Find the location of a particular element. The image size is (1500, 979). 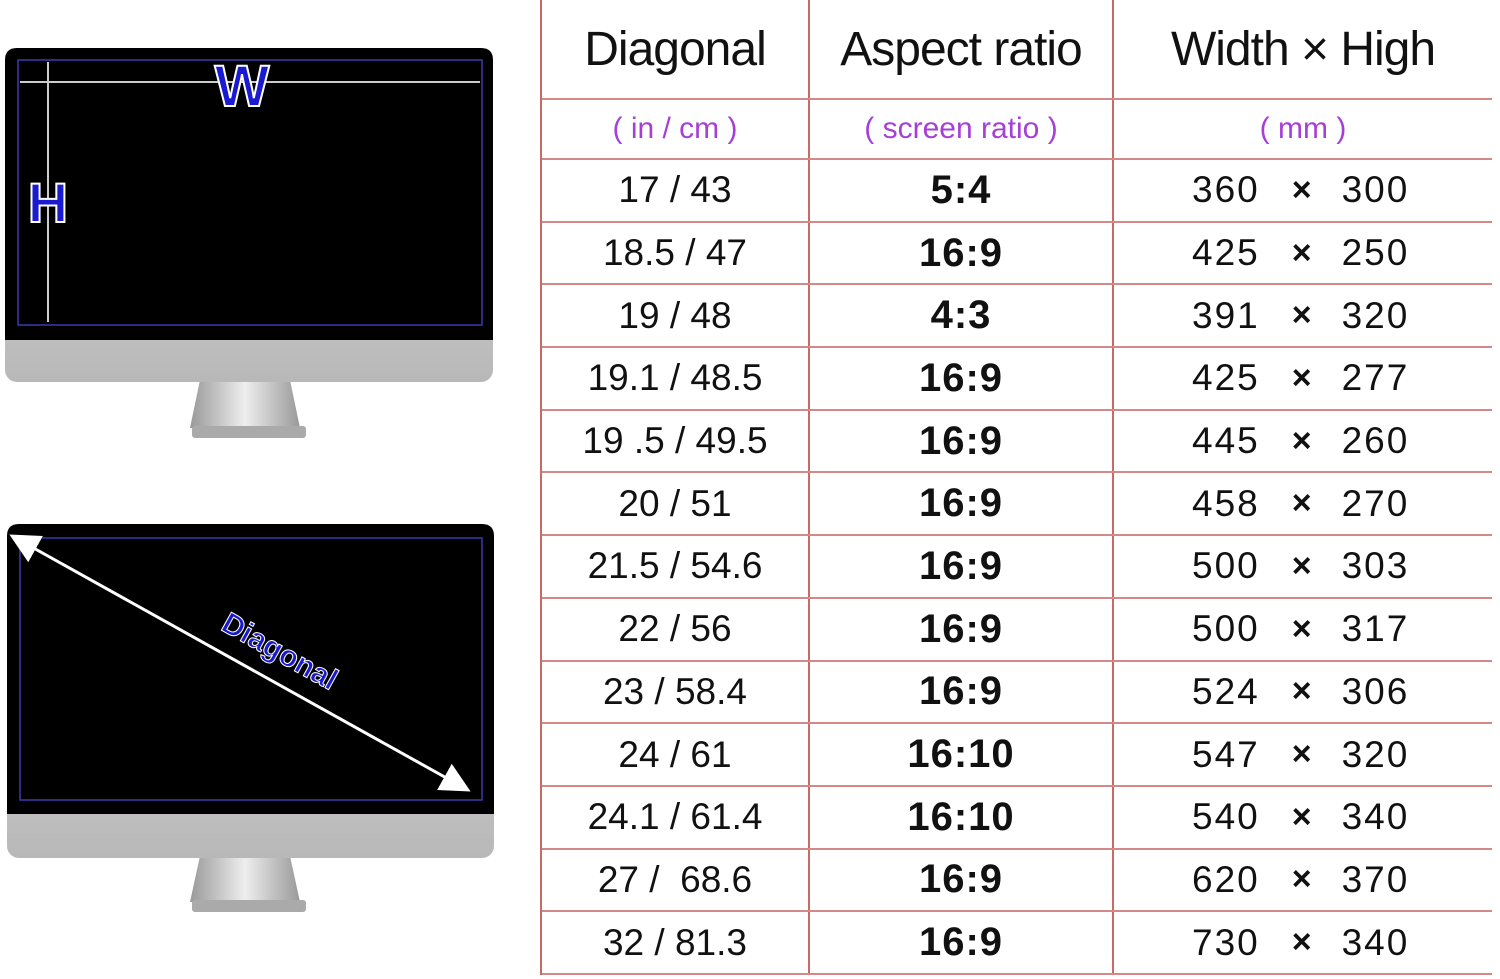

dimensions-cell: 620 × 370 is located at coordinates (1303, 880).